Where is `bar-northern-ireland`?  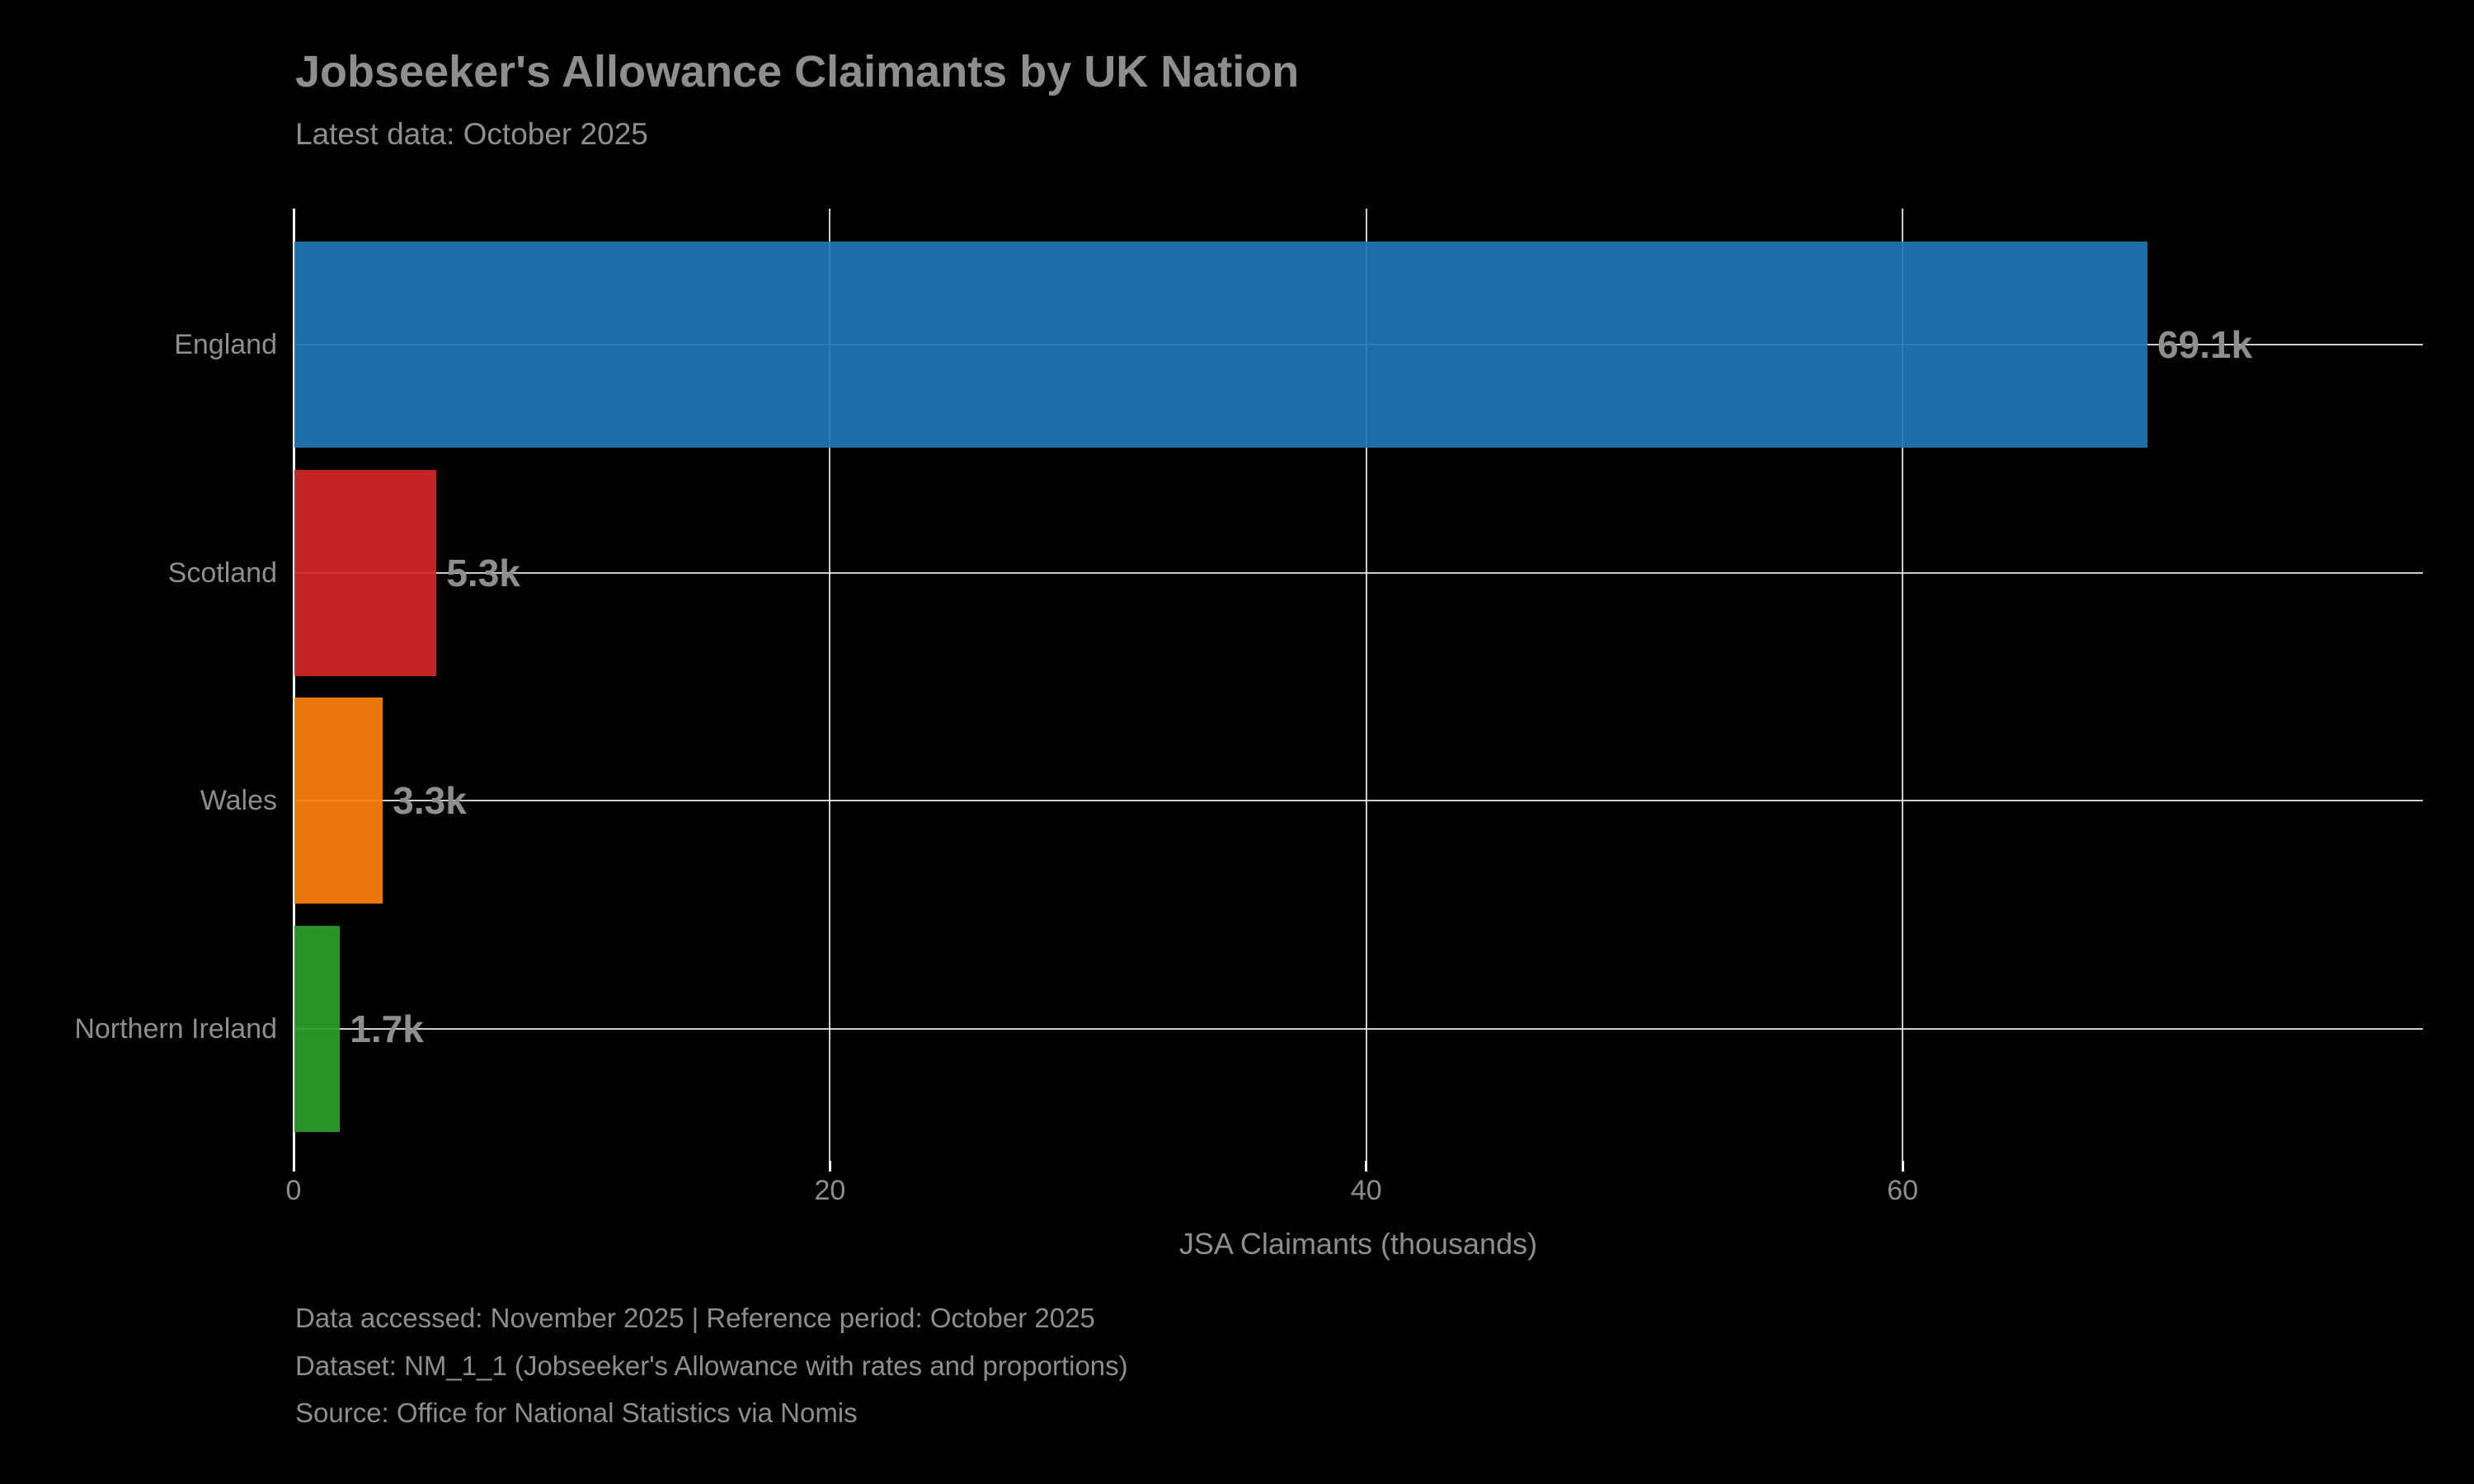
bar-northern-ireland is located at coordinates (317, 1029).